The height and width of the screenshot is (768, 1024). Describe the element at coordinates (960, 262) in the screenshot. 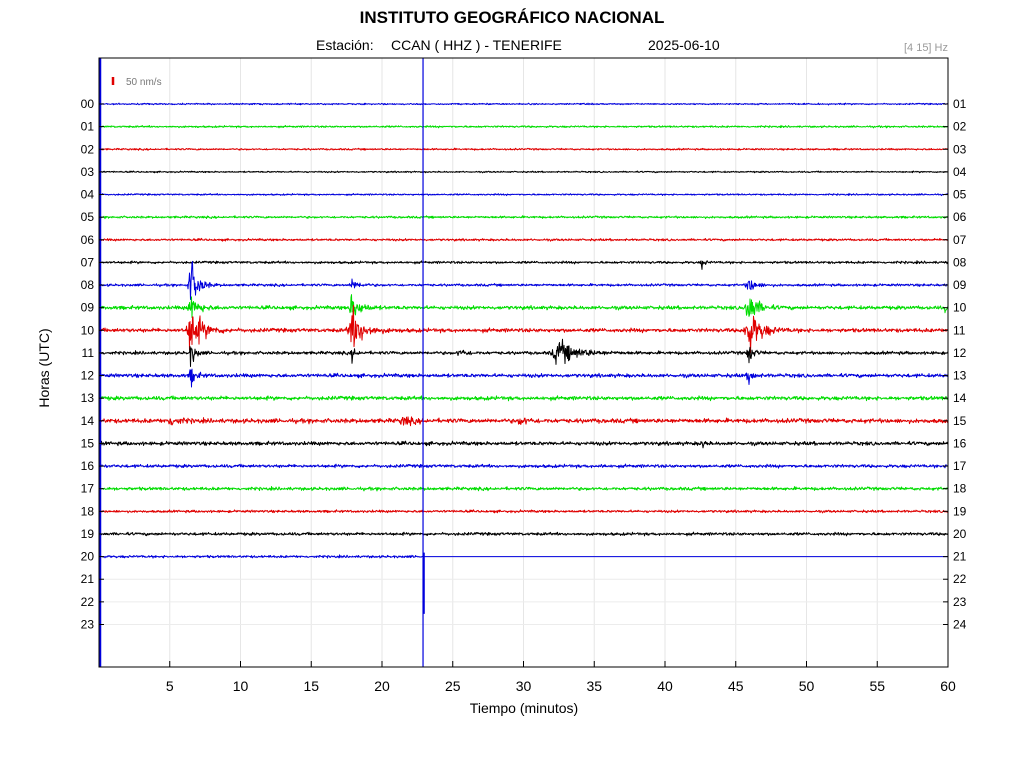

I see `y-tick-right-08: 08` at that location.